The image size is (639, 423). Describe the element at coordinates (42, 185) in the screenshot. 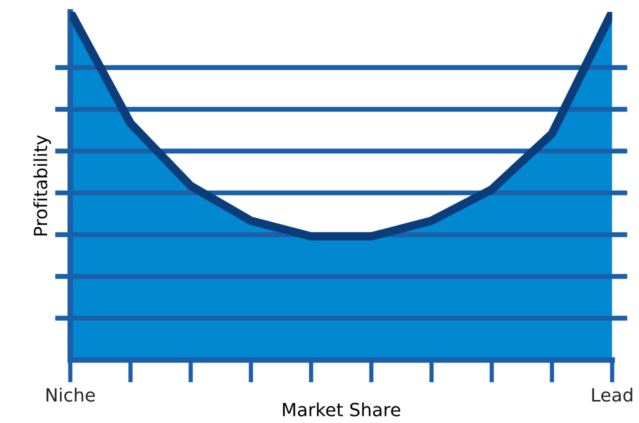

I see `y-axis-title: Profitability` at that location.